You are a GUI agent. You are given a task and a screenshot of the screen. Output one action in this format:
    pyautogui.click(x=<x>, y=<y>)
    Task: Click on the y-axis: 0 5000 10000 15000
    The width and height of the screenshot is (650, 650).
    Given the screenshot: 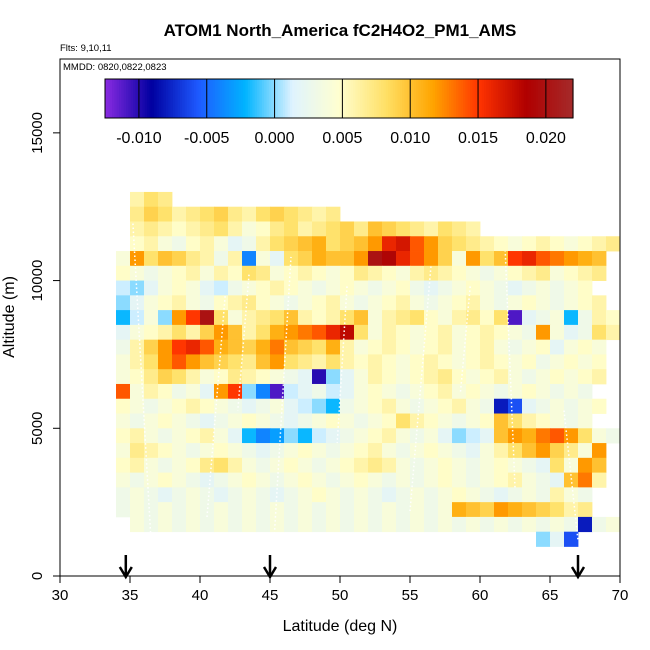 What is the action you would take?
    pyautogui.click(x=44, y=346)
    